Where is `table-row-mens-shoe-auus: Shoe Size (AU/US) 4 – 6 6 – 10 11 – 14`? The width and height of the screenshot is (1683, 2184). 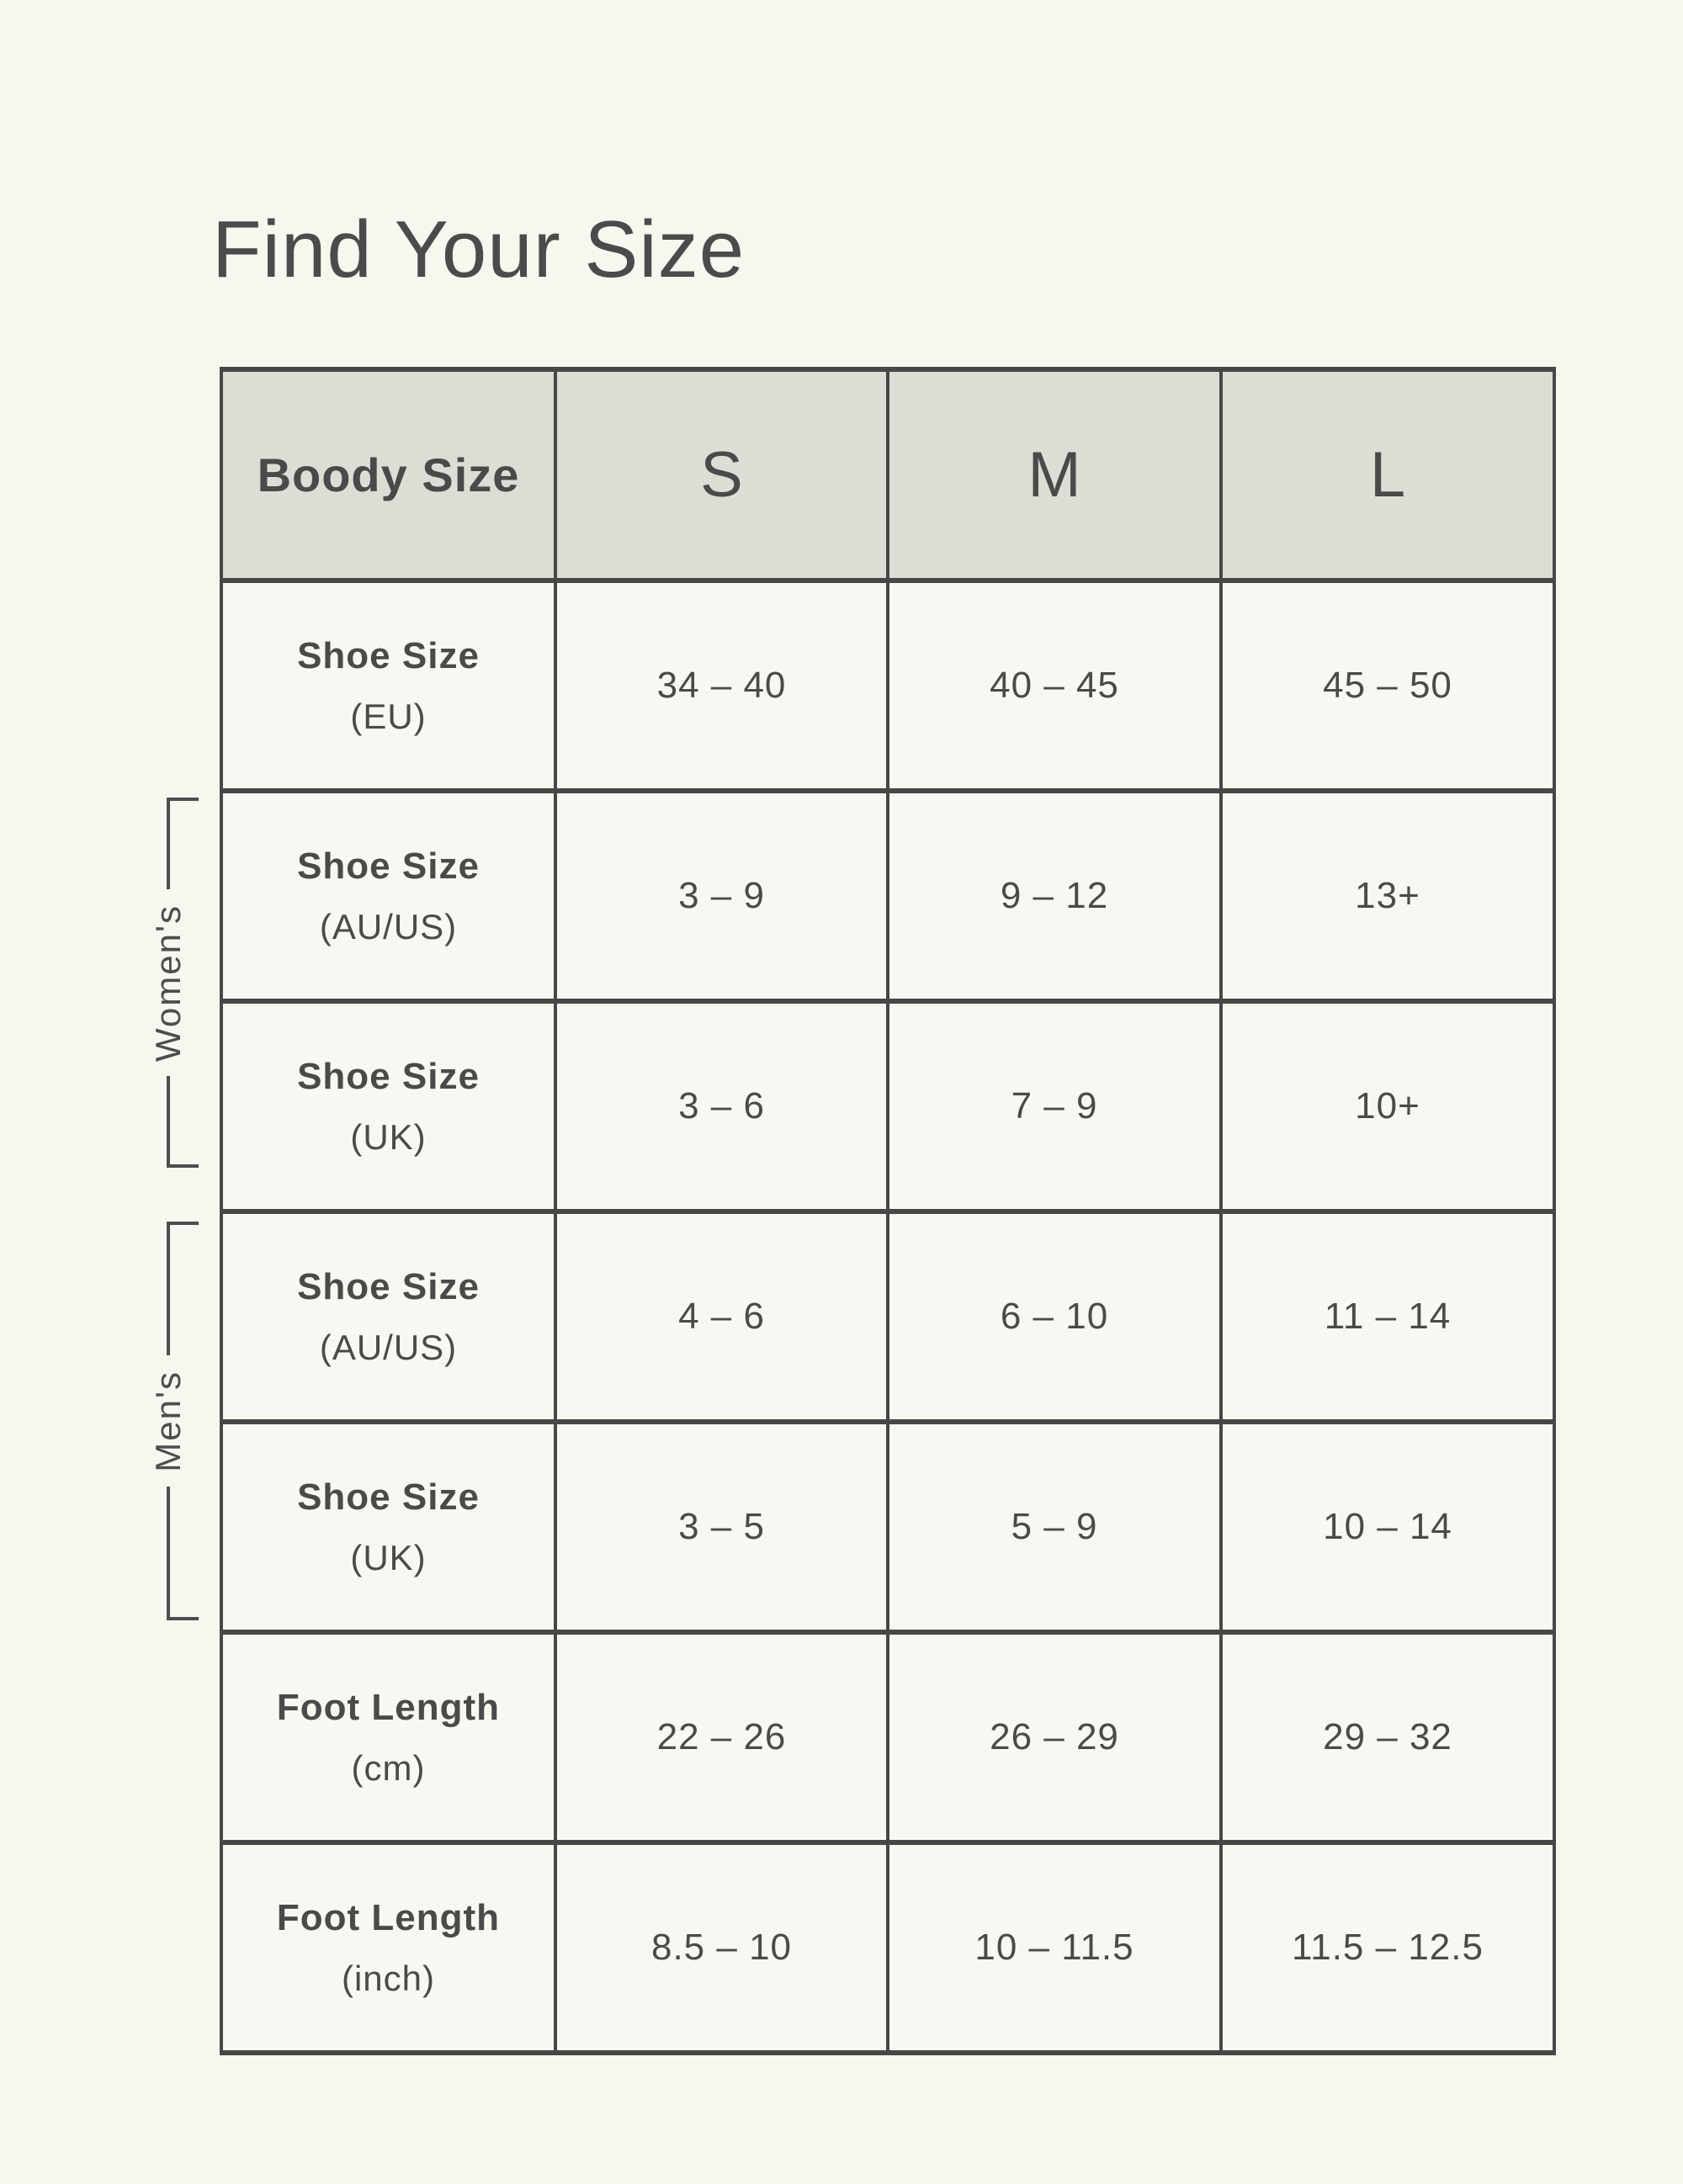
table-row-mens-shoe-auus: Shoe Size (AU/US) 4 – 6 6 – 10 11 – 14 is located at coordinates (888, 1316).